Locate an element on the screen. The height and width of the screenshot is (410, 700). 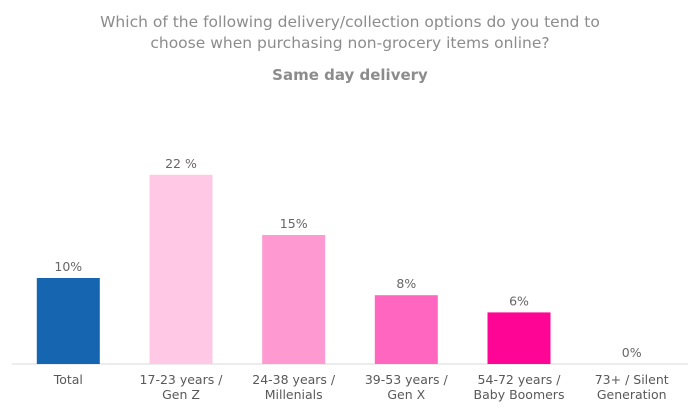
data-label-3: 8% is located at coordinates (406, 283).